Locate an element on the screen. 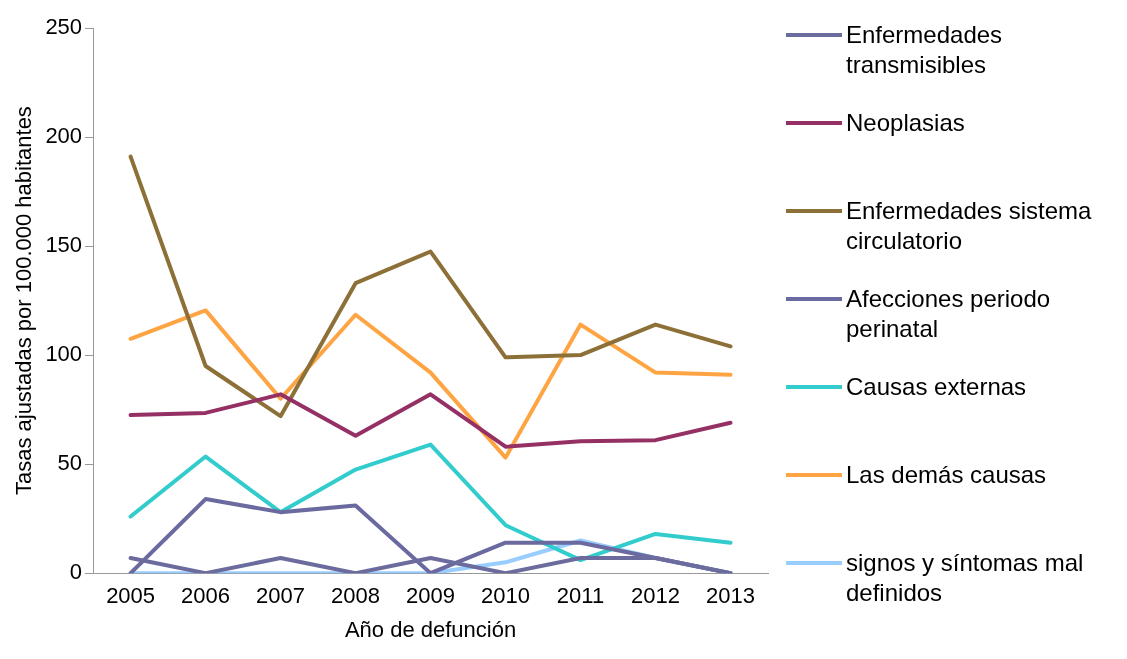 This screenshot has width=1127, height=659. y-tick-label: 150 is located at coordinates (64, 245).